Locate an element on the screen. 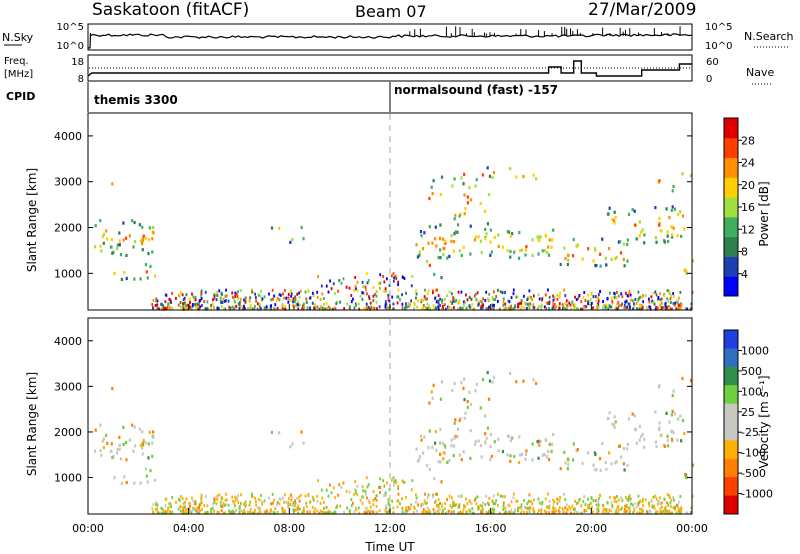 This screenshot has height=554, width=800. x-tick-label: 20:00 is located at coordinates (591, 528).